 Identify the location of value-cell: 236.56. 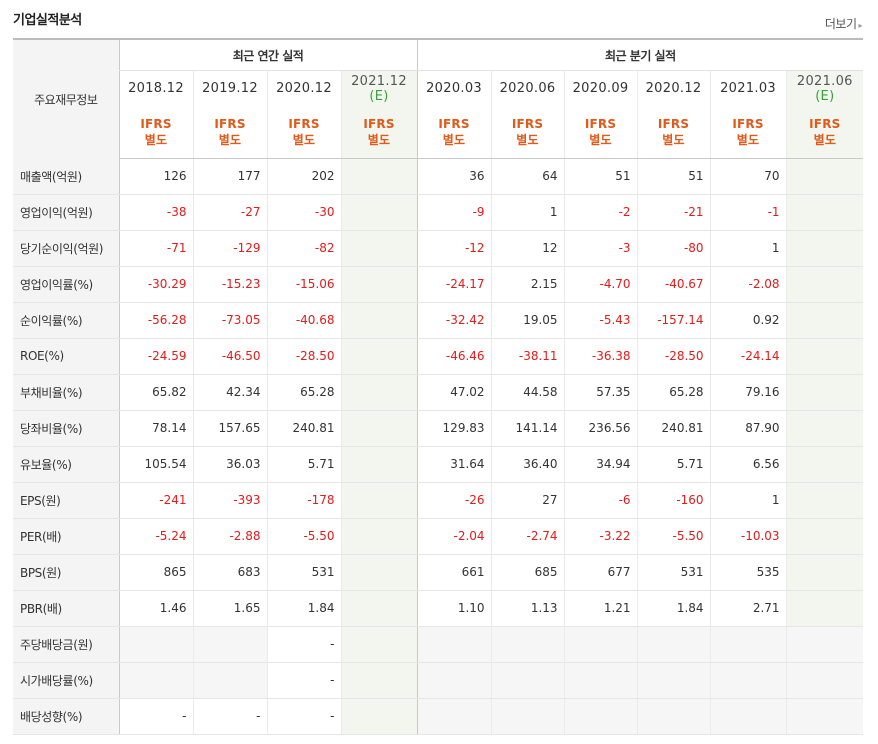
(600, 428).